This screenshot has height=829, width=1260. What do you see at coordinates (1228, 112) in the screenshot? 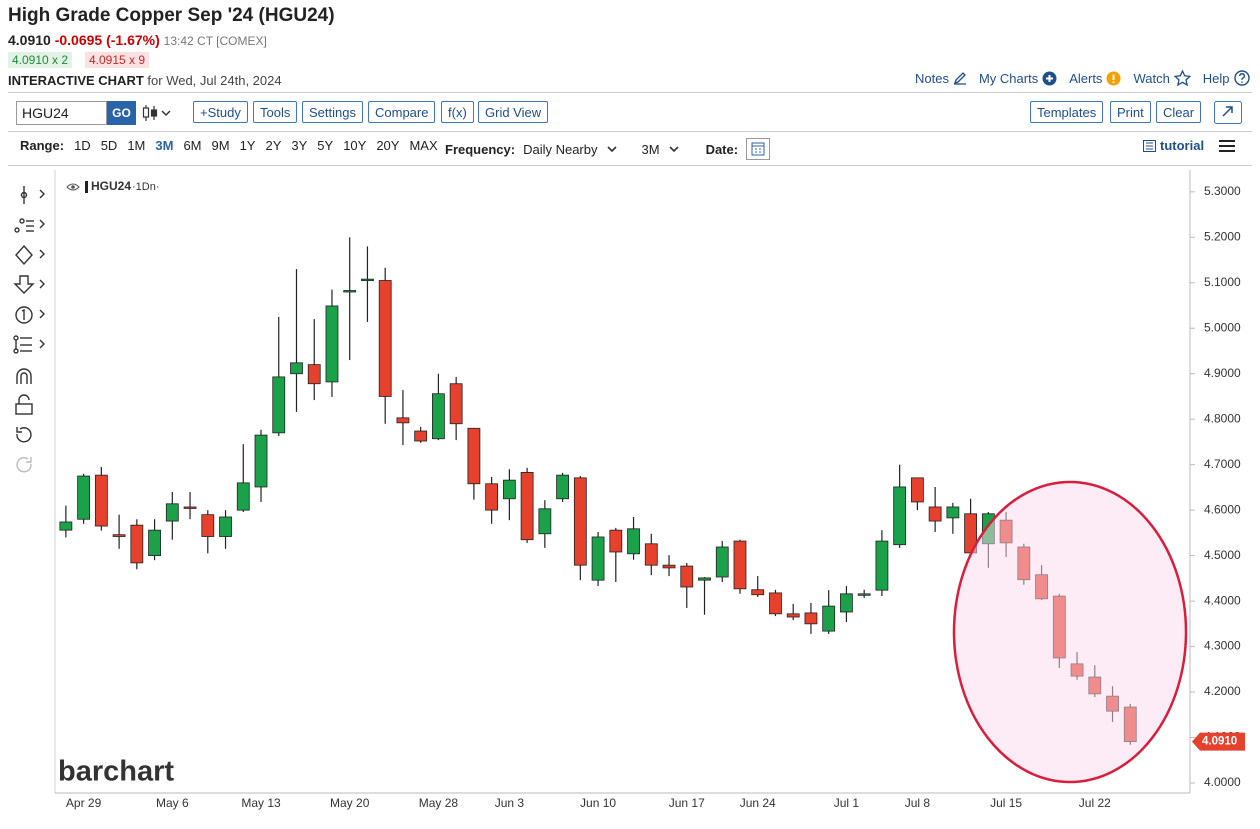
I see `expand-button` at bounding box center [1228, 112].